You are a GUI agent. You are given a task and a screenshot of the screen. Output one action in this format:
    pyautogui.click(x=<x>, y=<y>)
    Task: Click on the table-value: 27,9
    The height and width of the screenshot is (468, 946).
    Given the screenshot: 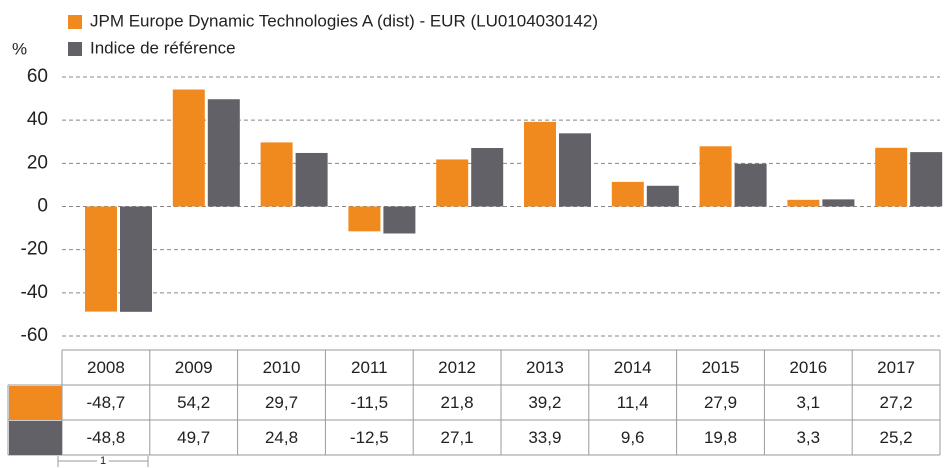 What is the action you would take?
    pyautogui.click(x=720, y=402)
    